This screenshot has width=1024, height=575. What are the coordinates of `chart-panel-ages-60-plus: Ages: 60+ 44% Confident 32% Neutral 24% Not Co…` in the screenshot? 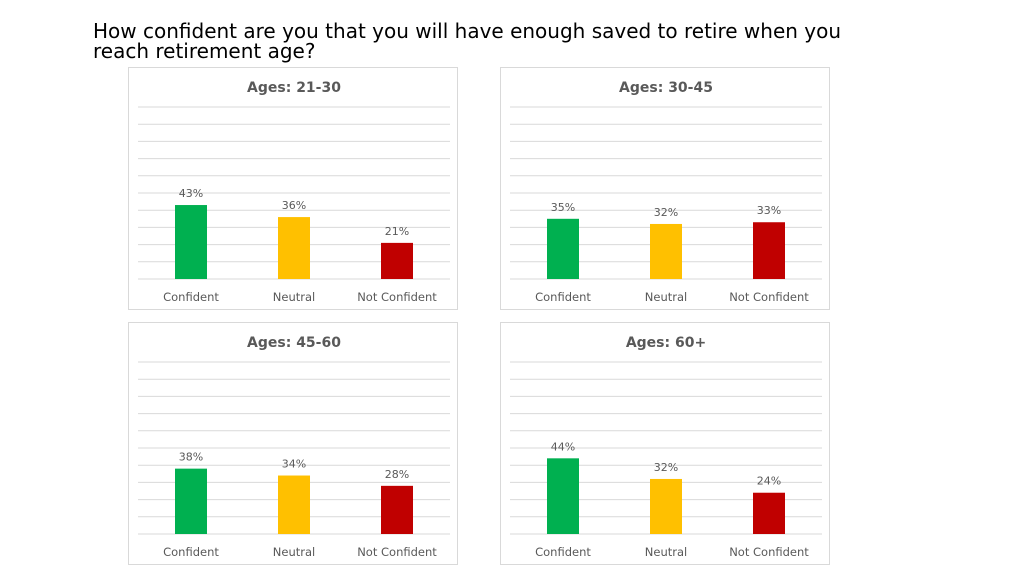 It's located at (665, 443).